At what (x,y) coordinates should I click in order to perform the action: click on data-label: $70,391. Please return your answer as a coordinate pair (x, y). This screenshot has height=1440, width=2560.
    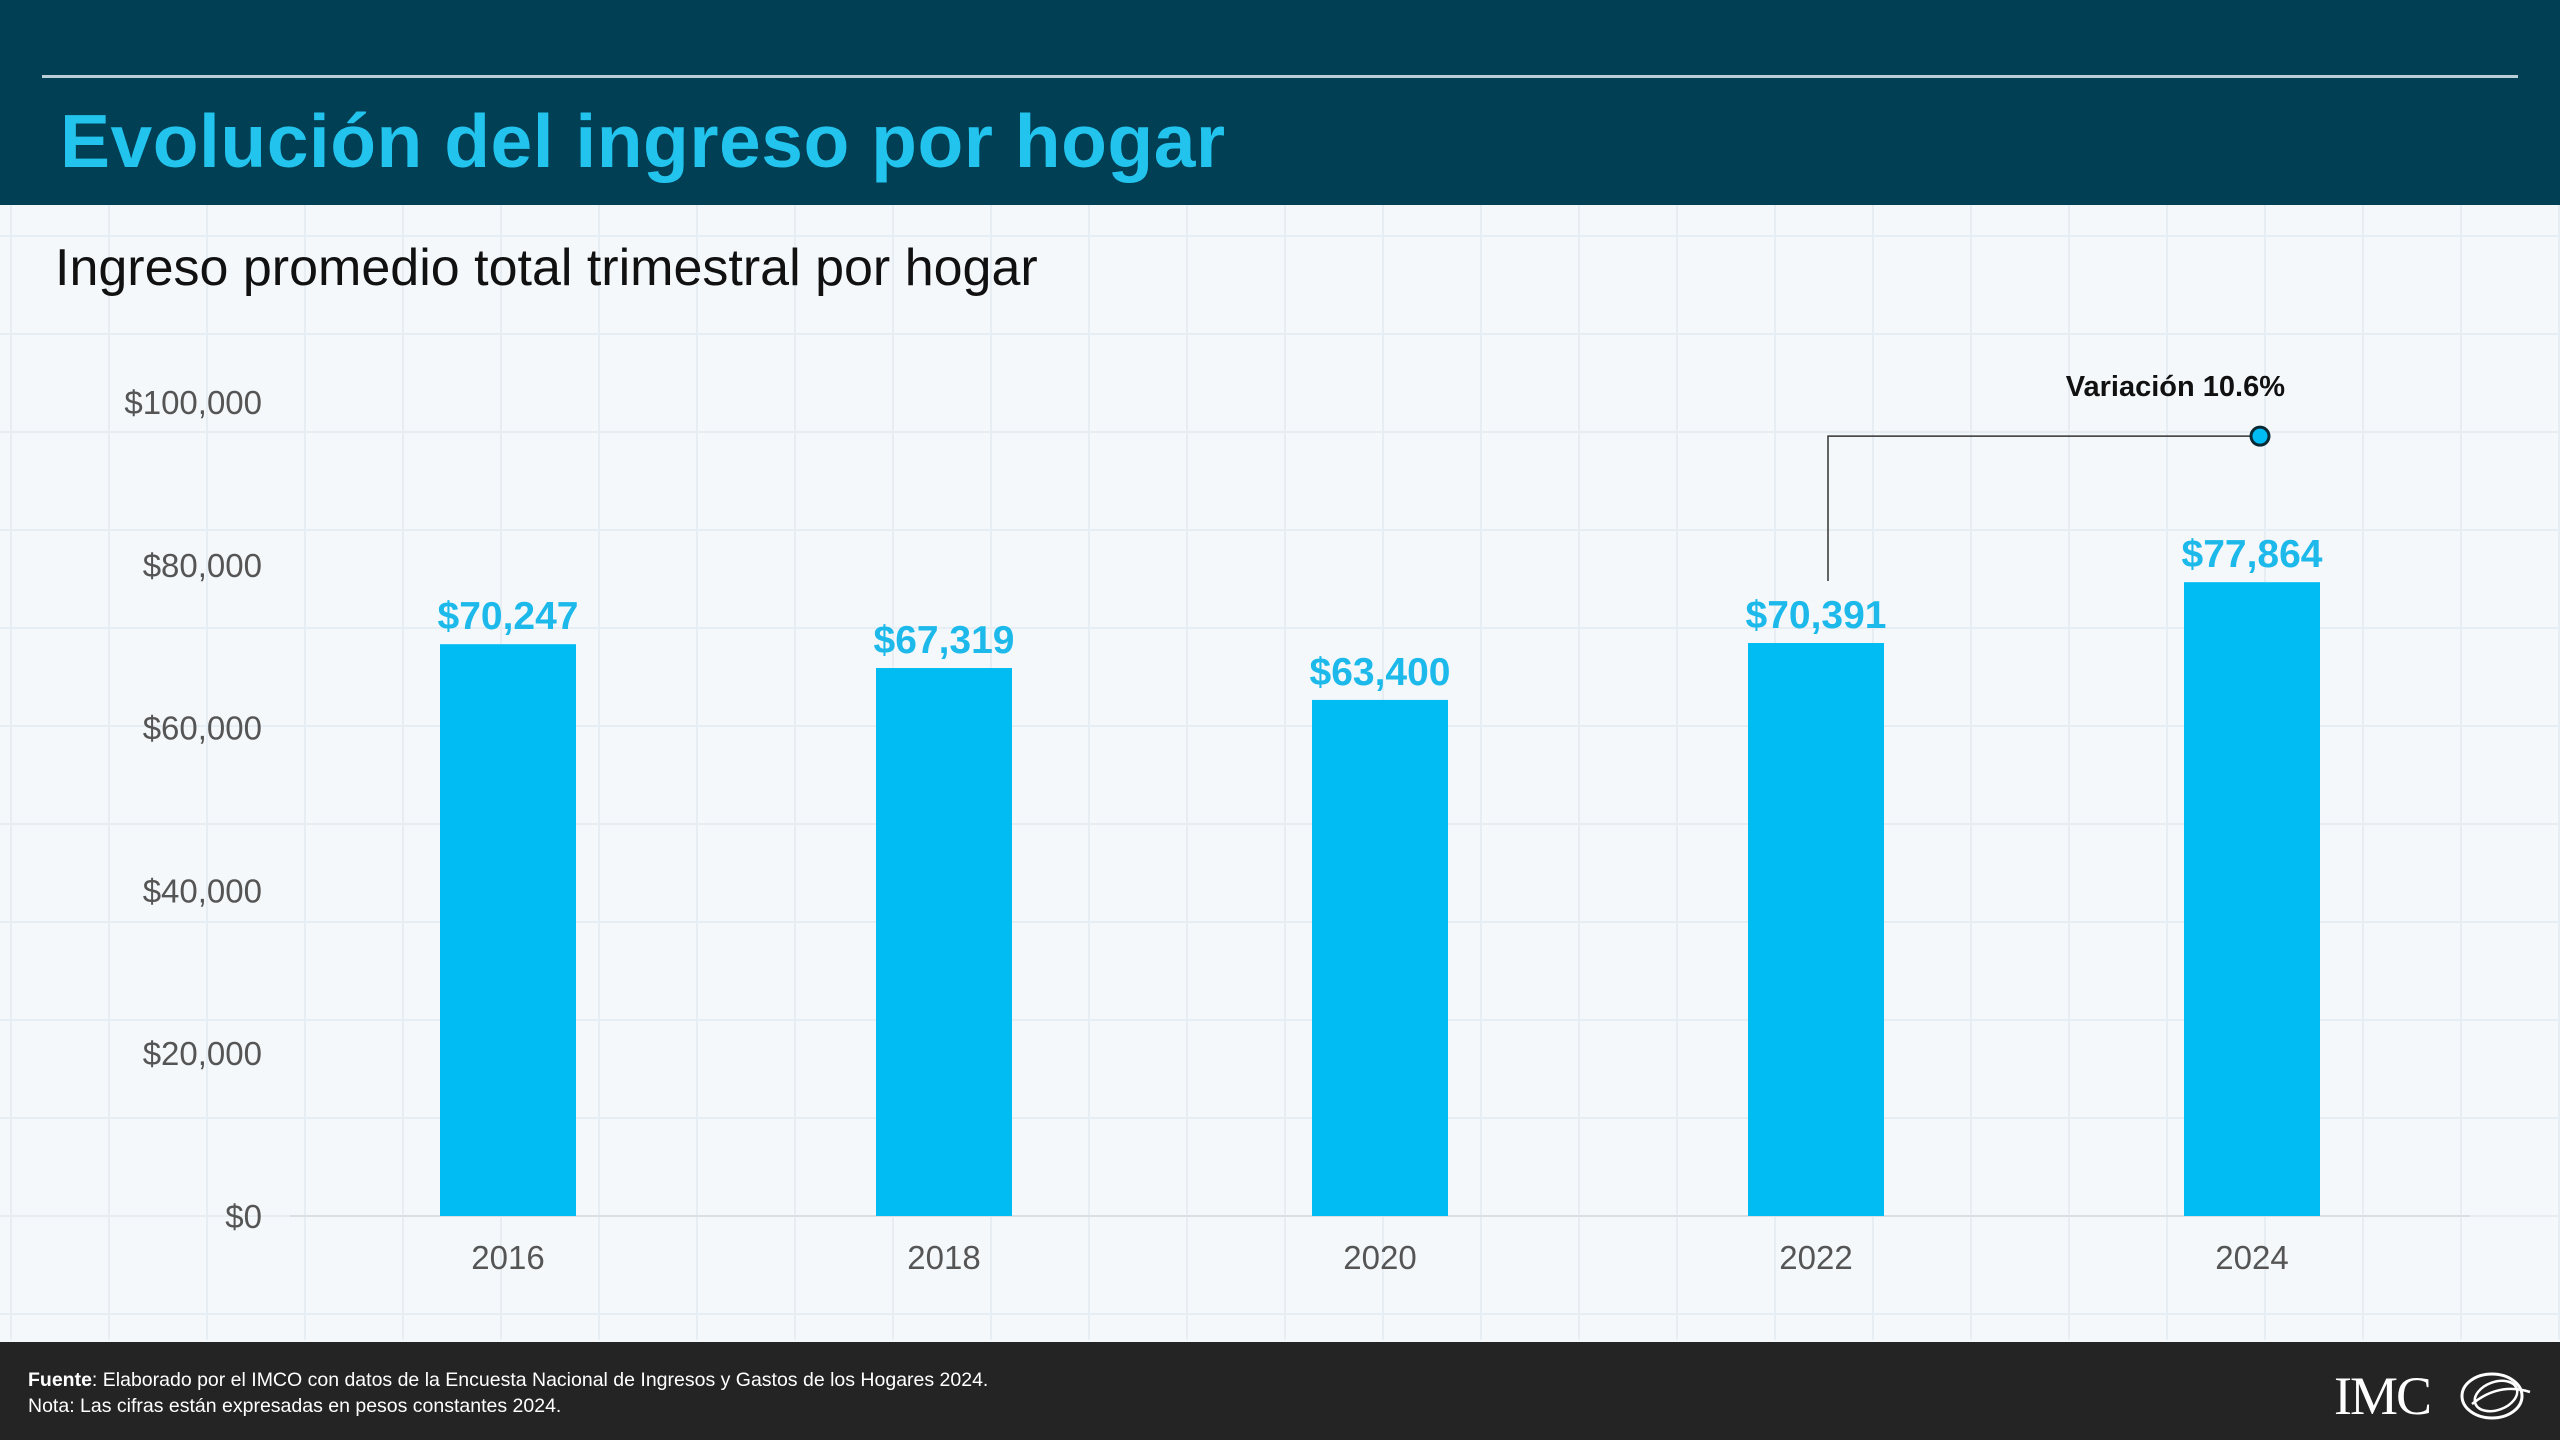
    Looking at the image, I should click on (1816, 615).